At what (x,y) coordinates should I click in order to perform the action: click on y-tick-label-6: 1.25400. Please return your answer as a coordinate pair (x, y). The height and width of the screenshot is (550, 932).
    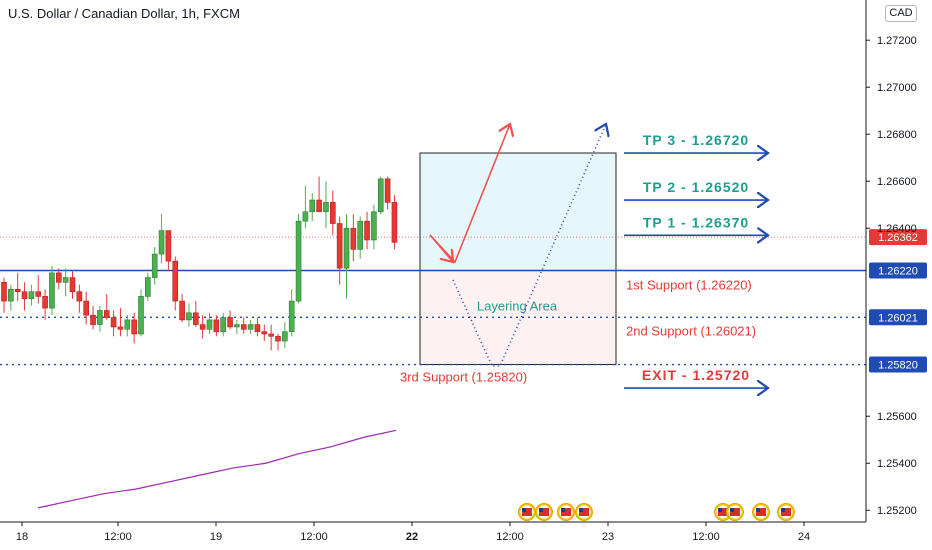
    Looking at the image, I should click on (897, 464).